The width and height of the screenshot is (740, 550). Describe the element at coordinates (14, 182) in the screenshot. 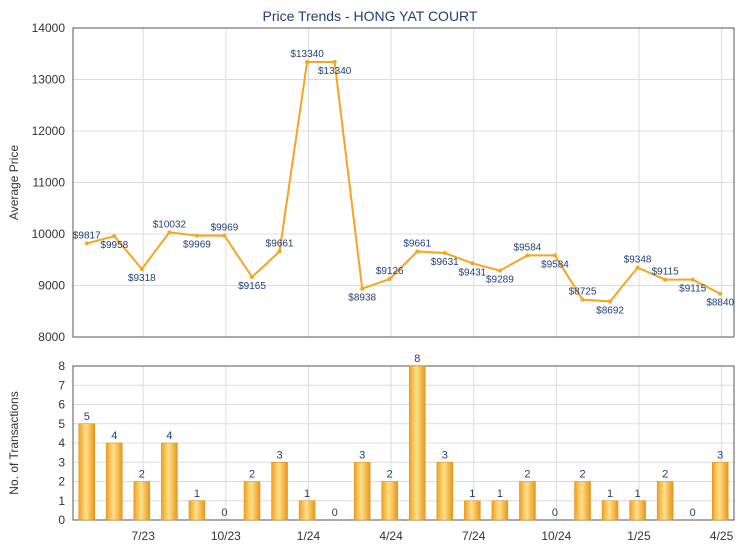

I see `price-y-axis-title: Average Price` at that location.